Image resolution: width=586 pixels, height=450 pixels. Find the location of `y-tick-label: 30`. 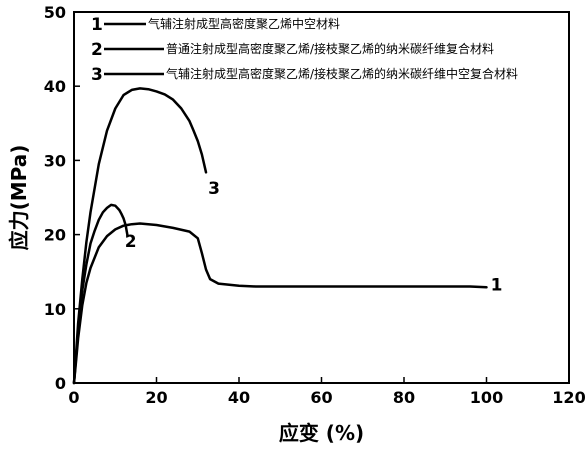

y-tick-label: 30 is located at coordinates (55, 160).